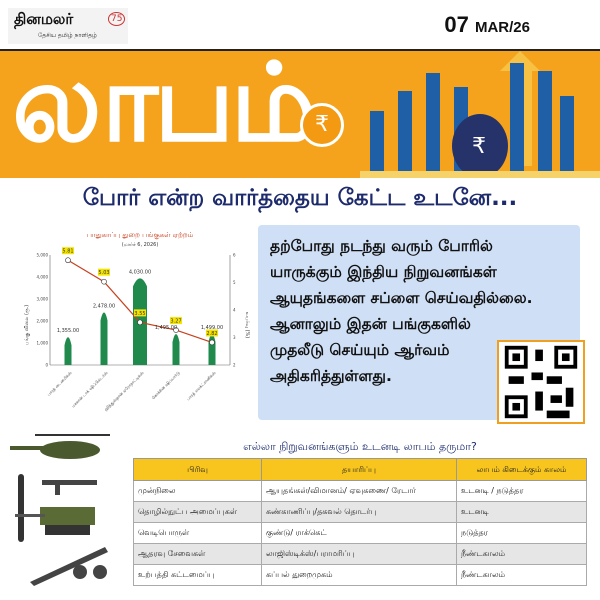 This screenshot has height=600, width=600. Describe the element at coordinates (197, 533) in the screenshot. I see `table-cell: வெடிபொருள்` at that location.